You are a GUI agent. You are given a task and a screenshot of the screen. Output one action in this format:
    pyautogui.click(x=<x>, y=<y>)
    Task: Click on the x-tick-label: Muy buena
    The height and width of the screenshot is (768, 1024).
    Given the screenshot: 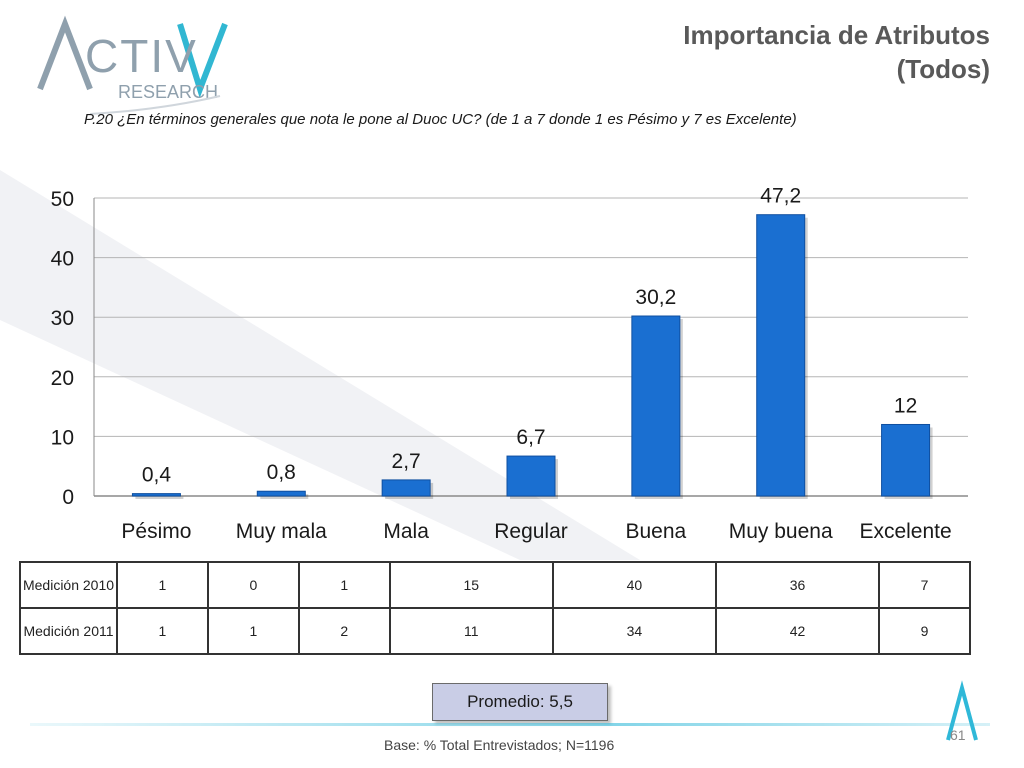 What is the action you would take?
    pyautogui.click(x=781, y=531)
    